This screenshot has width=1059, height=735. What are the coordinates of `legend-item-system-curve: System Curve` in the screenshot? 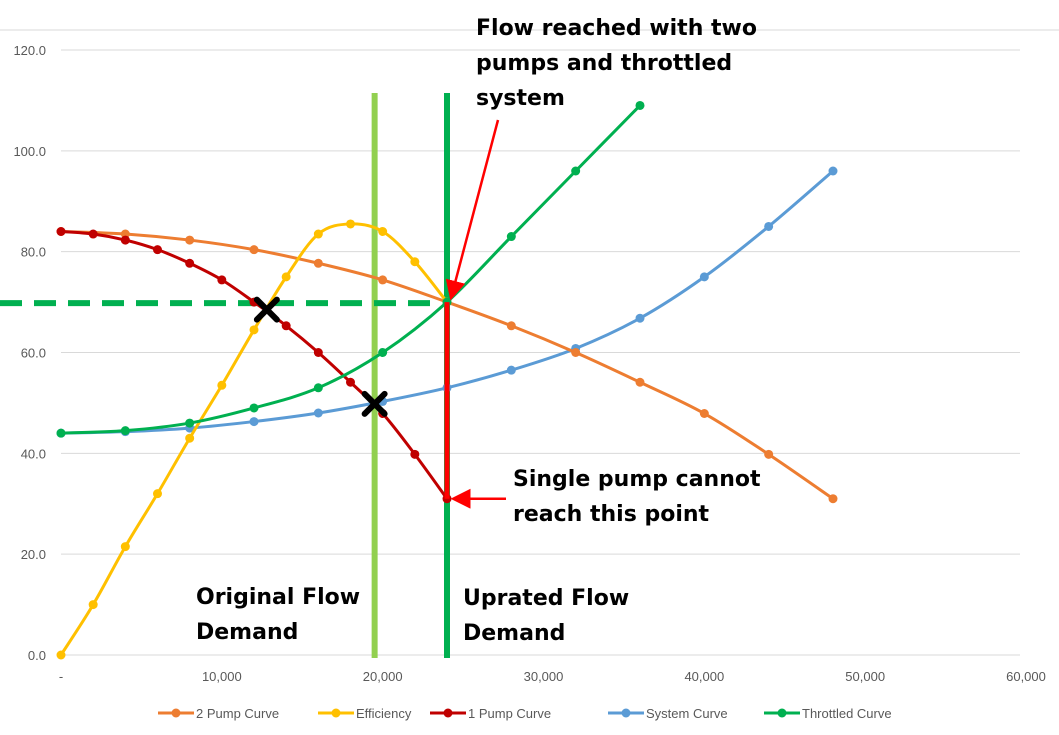 It's located at (668, 713).